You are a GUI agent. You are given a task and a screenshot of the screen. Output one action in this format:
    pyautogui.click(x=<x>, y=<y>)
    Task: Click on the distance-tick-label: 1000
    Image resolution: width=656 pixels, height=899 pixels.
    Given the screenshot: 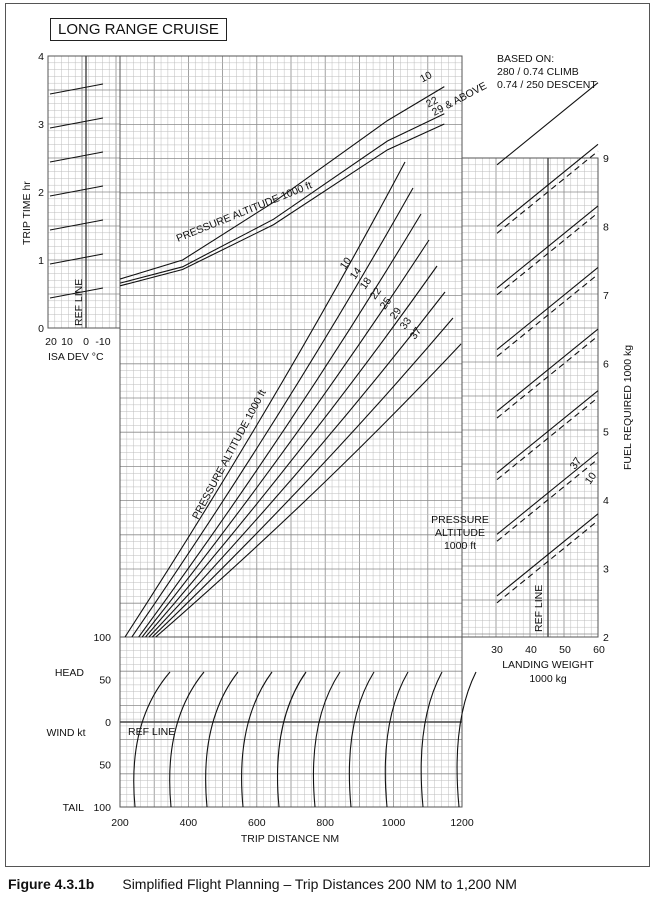 What is the action you would take?
    pyautogui.click(x=394, y=823)
    